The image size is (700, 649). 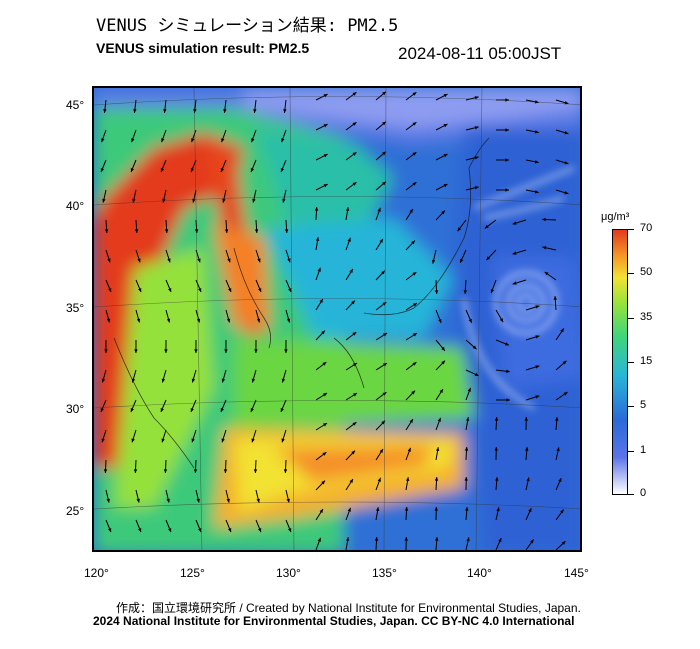 I want to click on lon-label-125: 125°, so click(x=192, y=573).